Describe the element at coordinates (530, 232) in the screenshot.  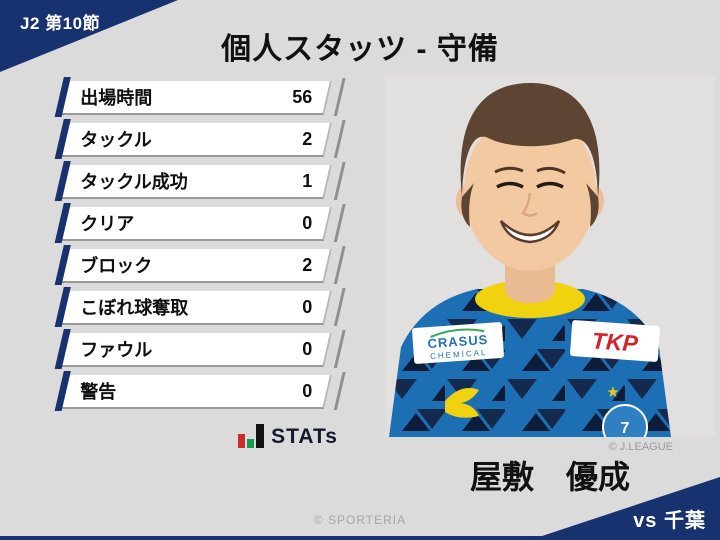
I see `smile` at that location.